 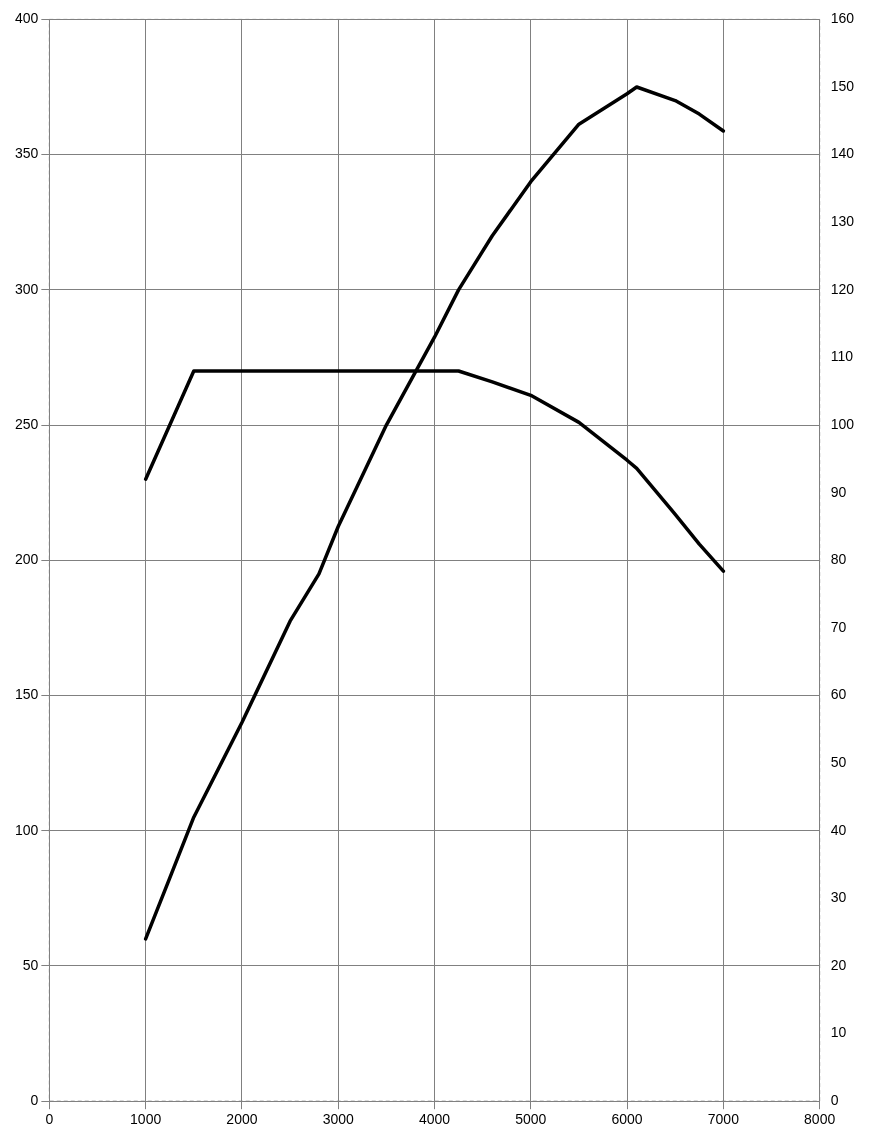 I want to click on y2-tick-label: 160, so click(x=842, y=18).